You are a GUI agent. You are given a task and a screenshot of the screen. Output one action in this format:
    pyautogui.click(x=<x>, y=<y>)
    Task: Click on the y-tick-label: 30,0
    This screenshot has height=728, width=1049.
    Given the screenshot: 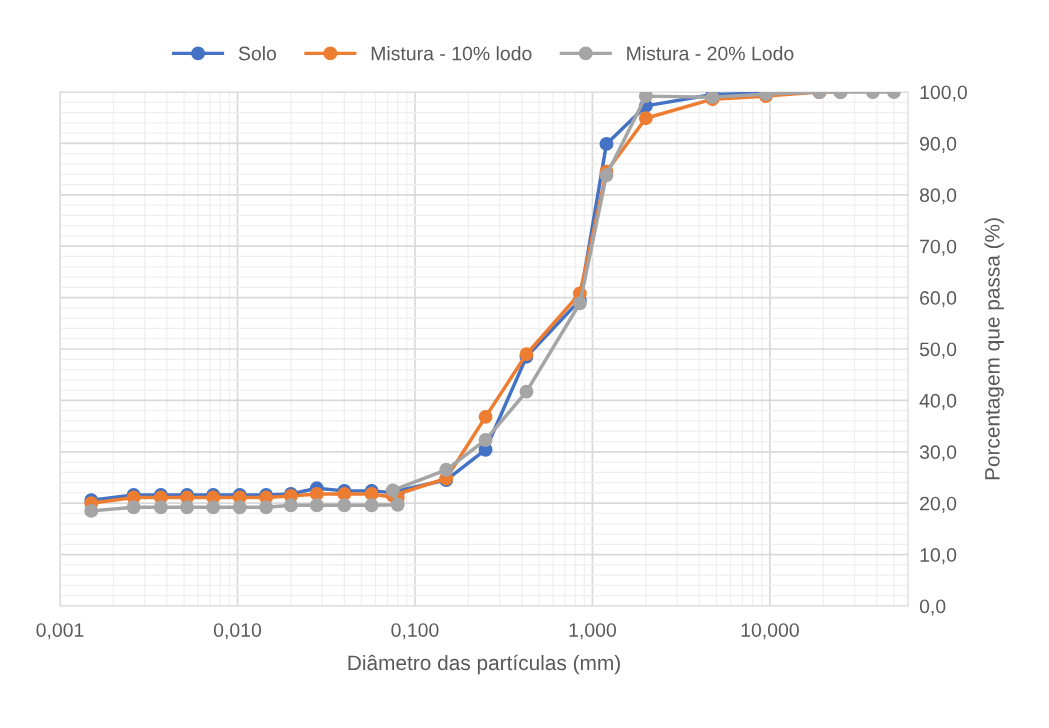 What is the action you would take?
    pyautogui.click(x=938, y=453)
    